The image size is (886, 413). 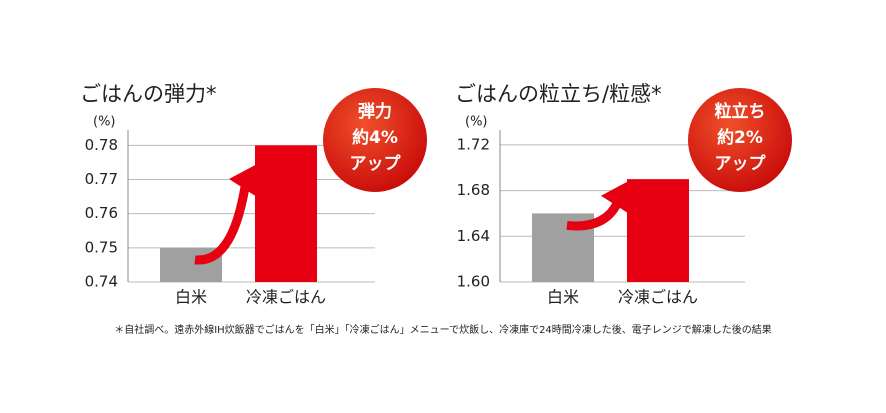 What do you see at coordinates (473, 144) in the screenshot?
I see `y-tick-label: 1.72` at bounding box center [473, 144].